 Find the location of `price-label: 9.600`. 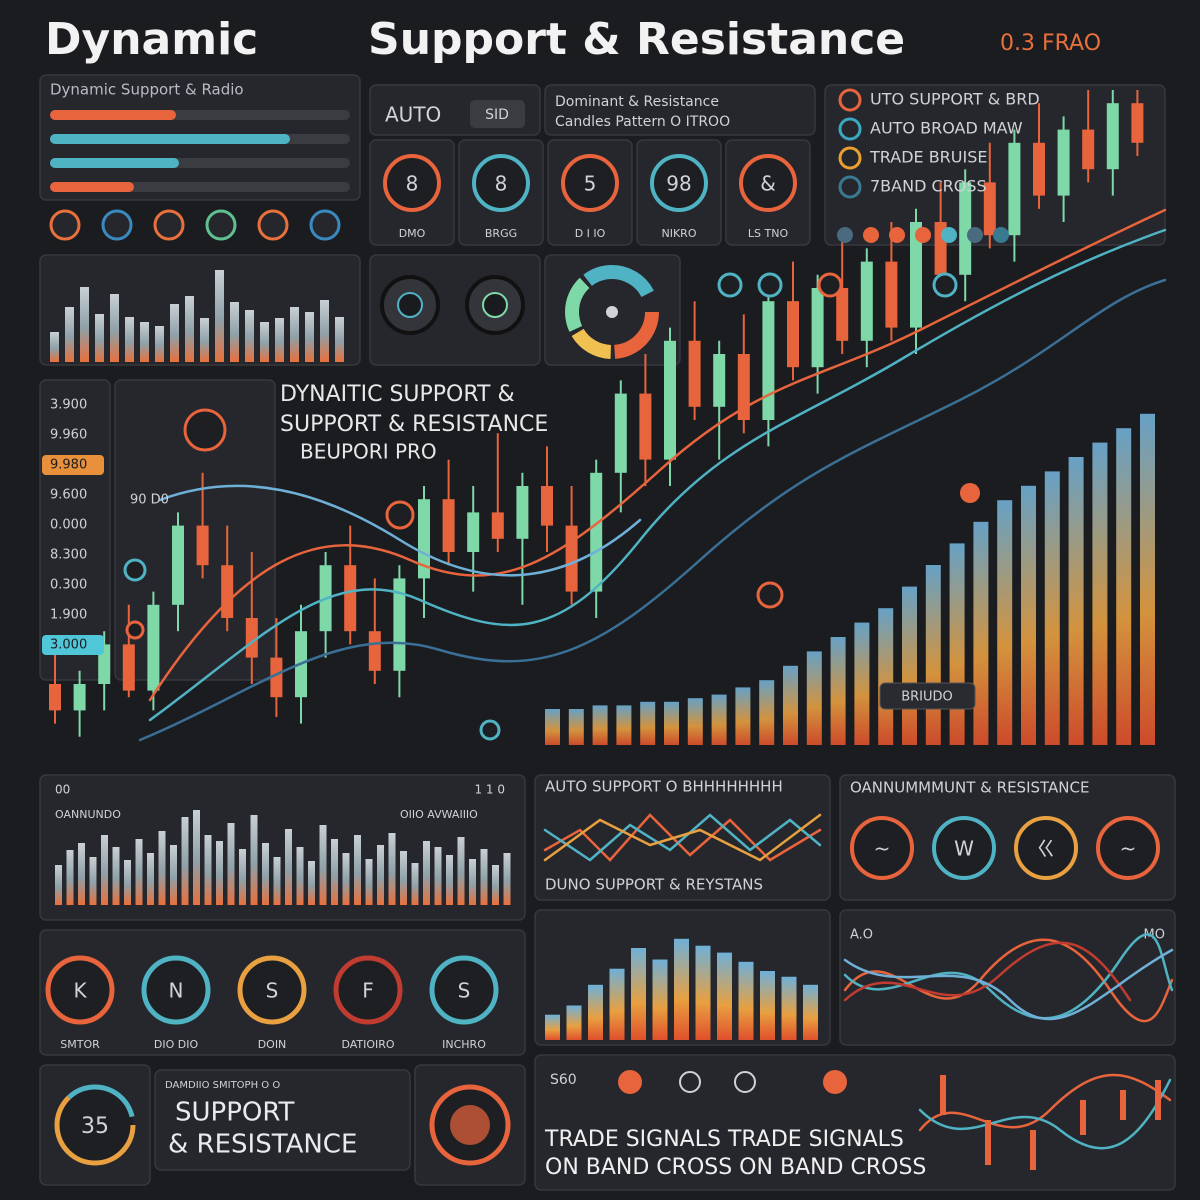

price-label: 9.600 is located at coordinates (68, 495).